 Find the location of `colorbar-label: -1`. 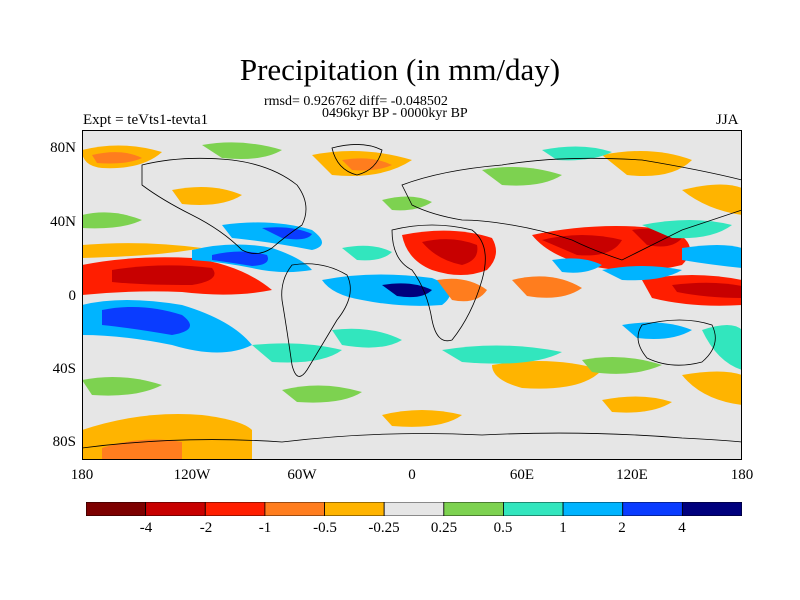

colorbar-label: -1 is located at coordinates (265, 528).